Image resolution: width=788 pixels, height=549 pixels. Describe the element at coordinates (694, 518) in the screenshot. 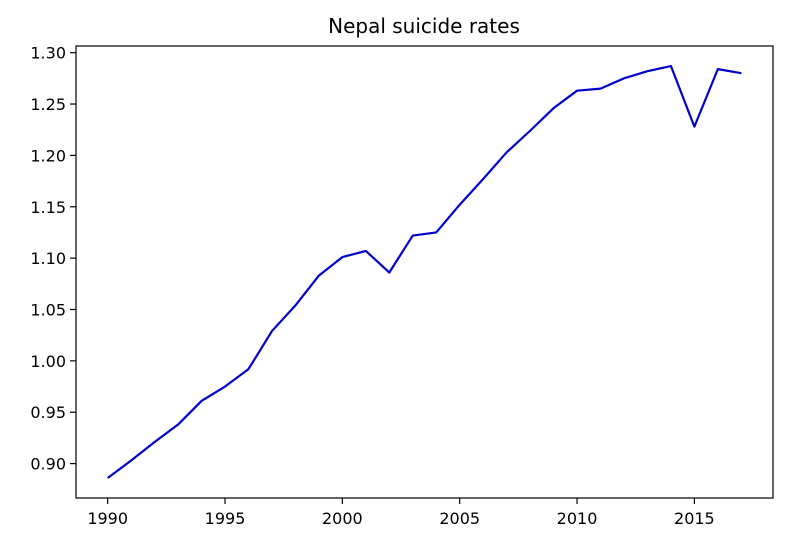

I see `x-tick-label: 2015` at that location.